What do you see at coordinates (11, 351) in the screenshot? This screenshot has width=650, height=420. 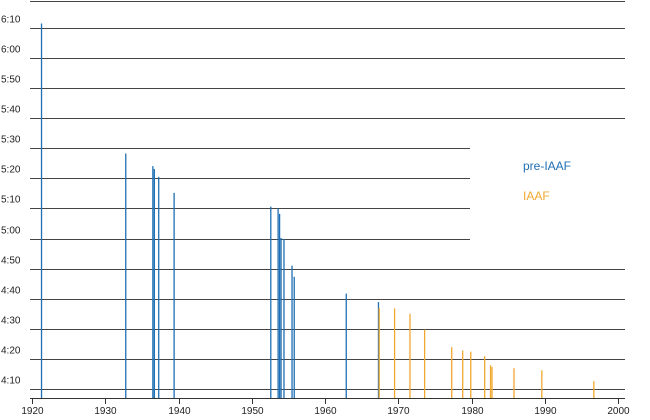 I see `y-tick-label: 4:20` at bounding box center [11, 351].